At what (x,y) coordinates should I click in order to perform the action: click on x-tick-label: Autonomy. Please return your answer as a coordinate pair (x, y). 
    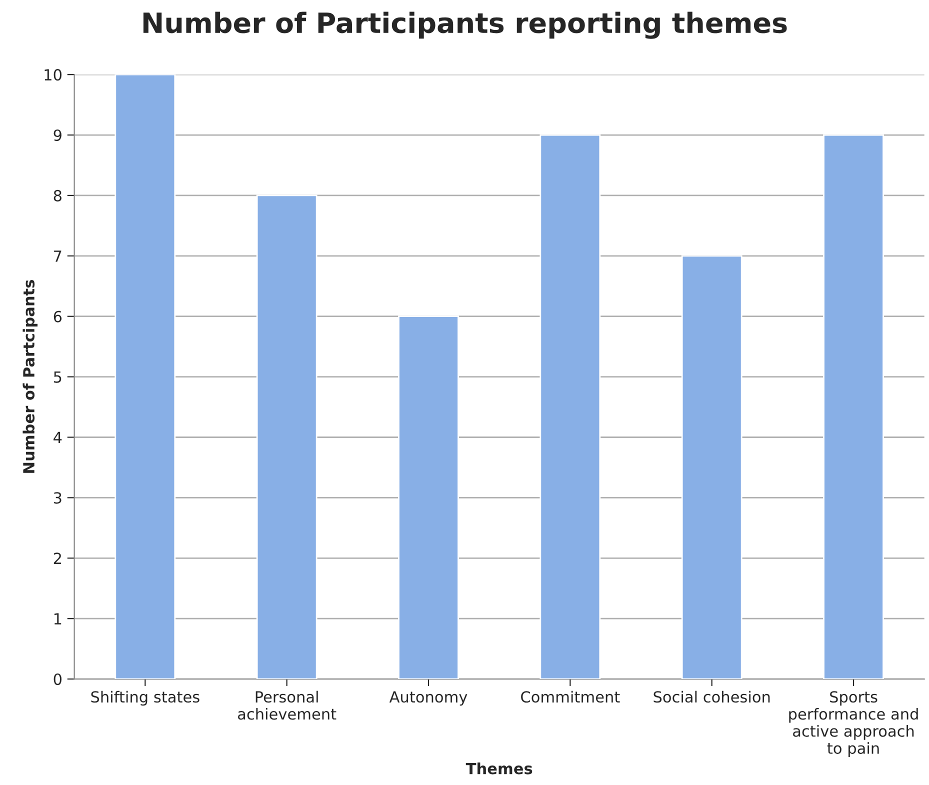
    Looking at the image, I should click on (428, 698).